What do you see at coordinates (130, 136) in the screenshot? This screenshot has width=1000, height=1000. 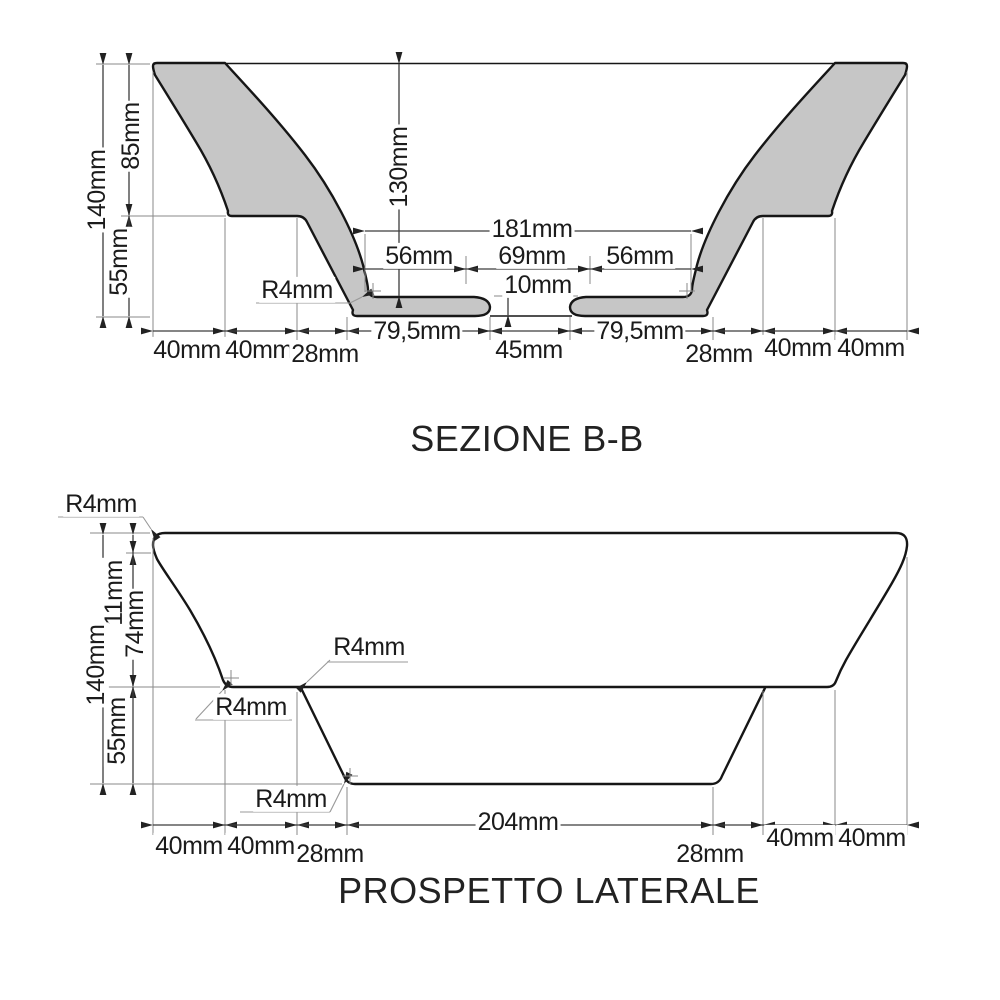 I see `dim-label-upper-height: 85mm` at bounding box center [130, 136].